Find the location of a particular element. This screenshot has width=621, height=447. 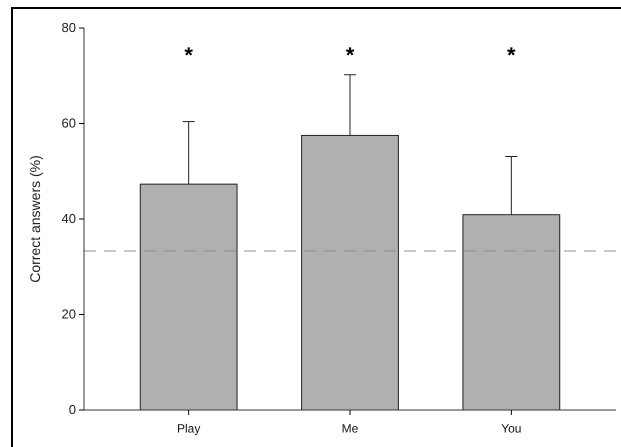

y-tick-label: 80 is located at coordinates (69, 28).